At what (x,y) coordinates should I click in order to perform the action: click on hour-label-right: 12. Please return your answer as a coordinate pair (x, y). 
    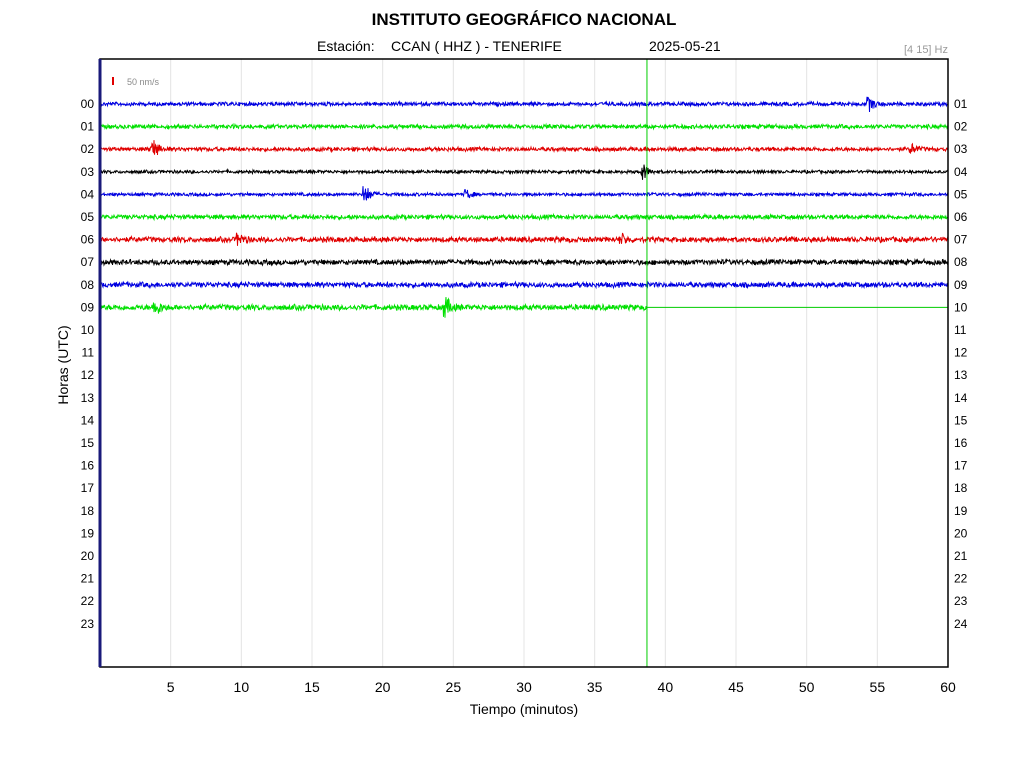
    Looking at the image, I should click on (961, 353).